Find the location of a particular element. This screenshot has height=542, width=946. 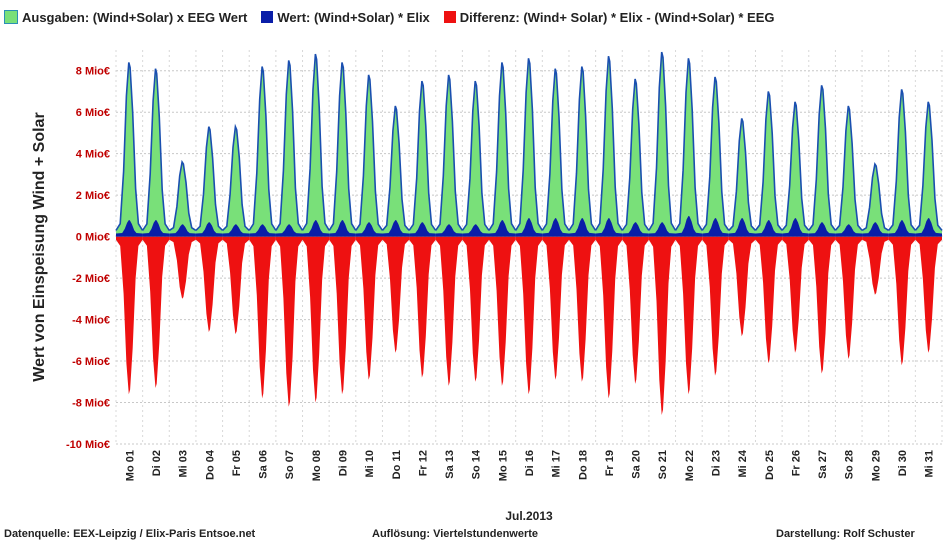

legend-swatch-ausgaben is located at coordinates (11, 17).